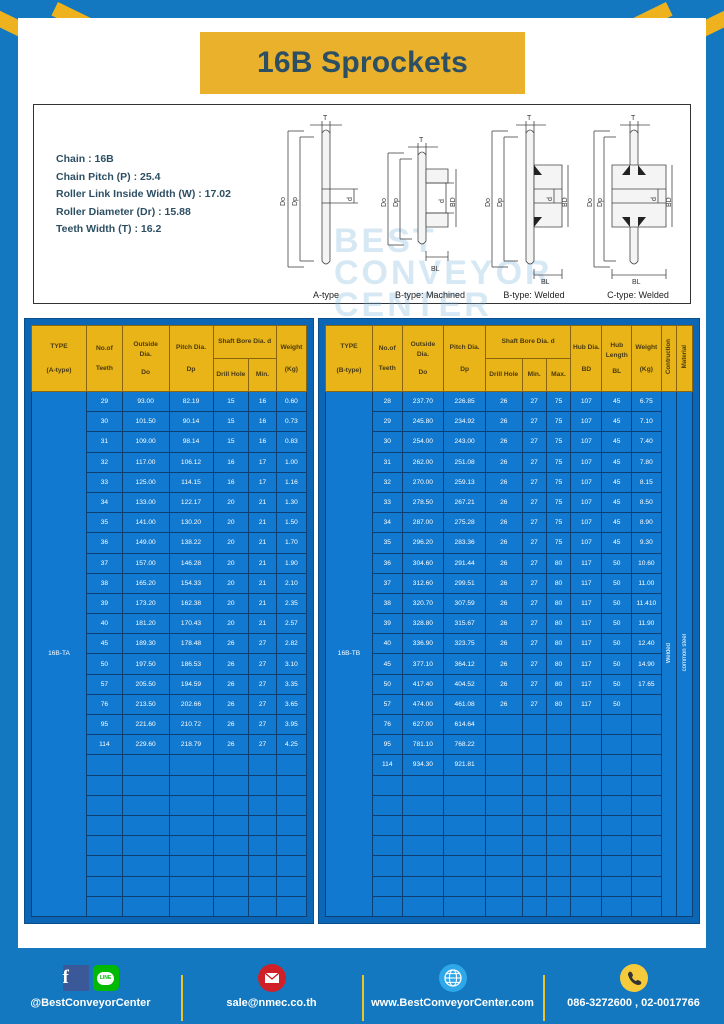 The image size is (724, 1024). I want to click on table-cell: 218.79, so click(191, 745).